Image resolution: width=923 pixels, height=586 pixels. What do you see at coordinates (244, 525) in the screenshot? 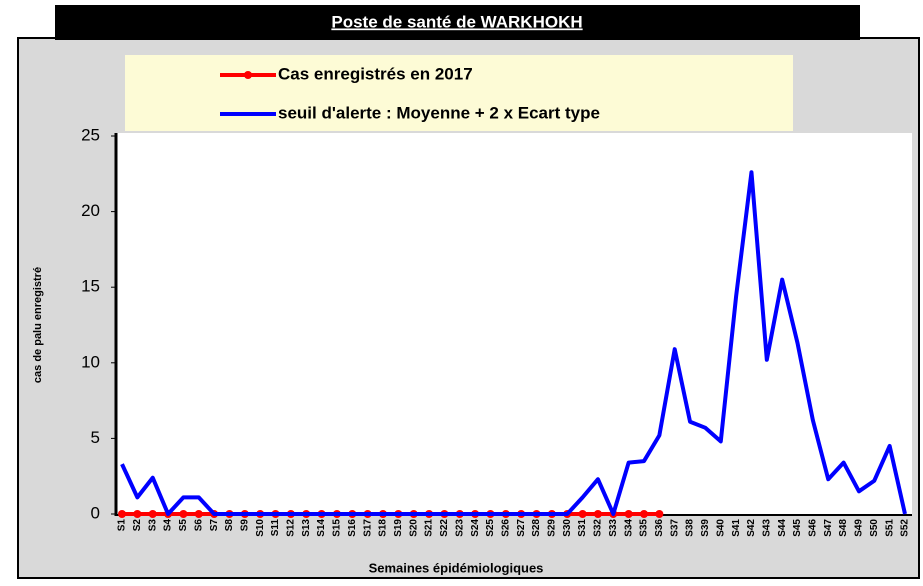
I see `x-tick-label: S9` at bounding box center [244, 525].